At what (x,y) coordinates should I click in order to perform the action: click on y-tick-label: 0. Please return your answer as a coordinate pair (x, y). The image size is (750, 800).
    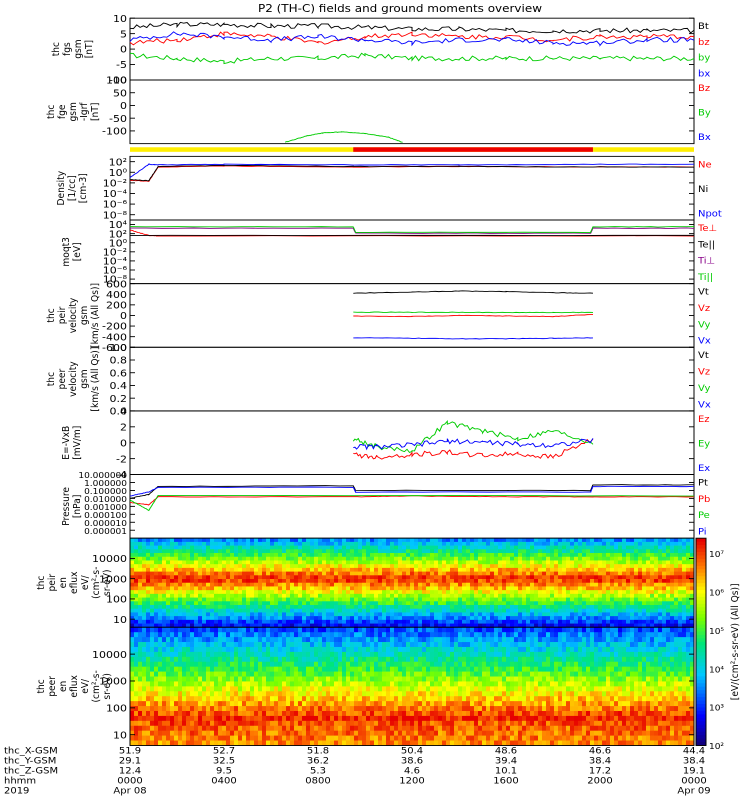
    Looking at the image, I should click on (123, 106).